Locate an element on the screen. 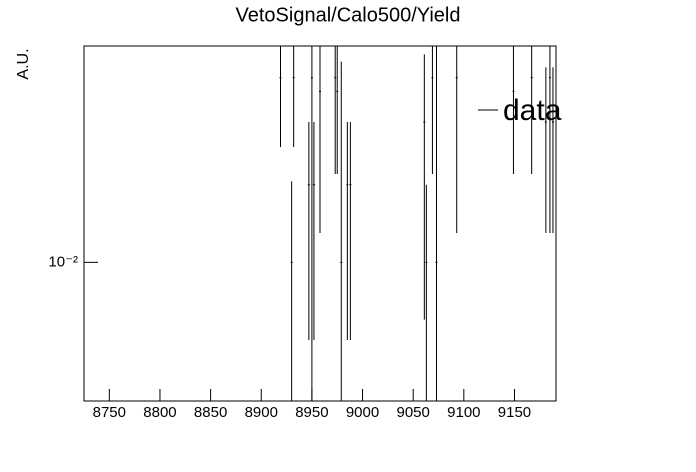 Image resolution: width=696 pixels, height=472 pixels. x-tick-label: 8750 is located at coordinates (109, 412).